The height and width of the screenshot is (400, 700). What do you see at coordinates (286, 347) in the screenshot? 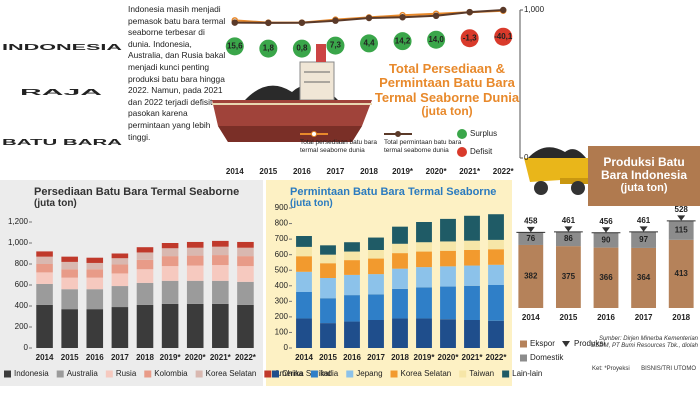
I see `y-tick-label: 0` at bounding box center [286, 347].